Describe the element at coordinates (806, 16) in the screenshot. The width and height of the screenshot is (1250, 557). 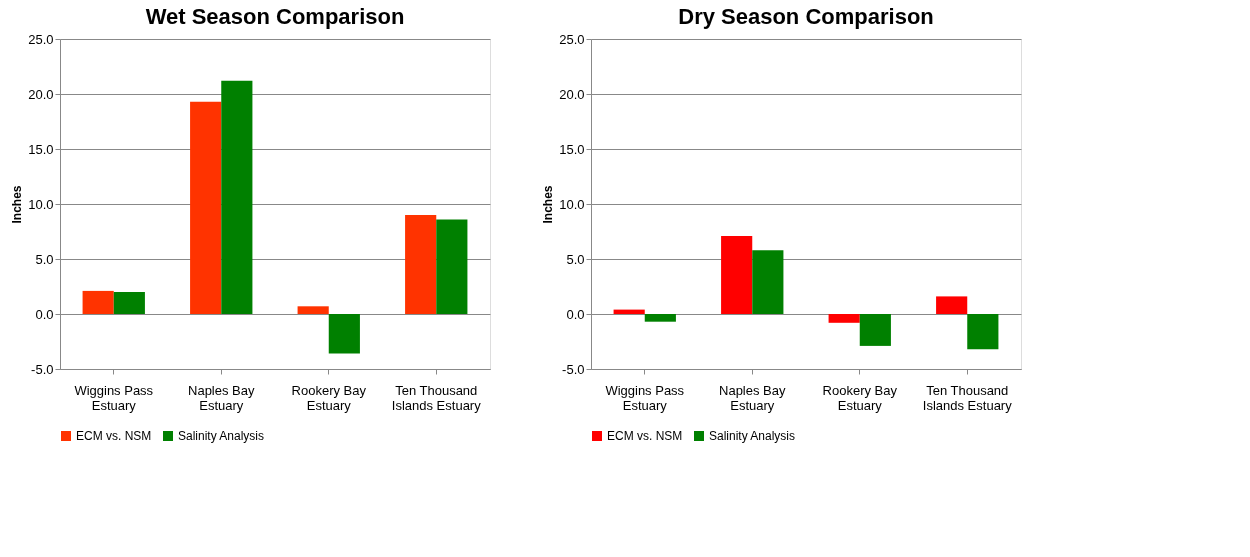
I see `chart-title: Dry Season Comparison` at that location.